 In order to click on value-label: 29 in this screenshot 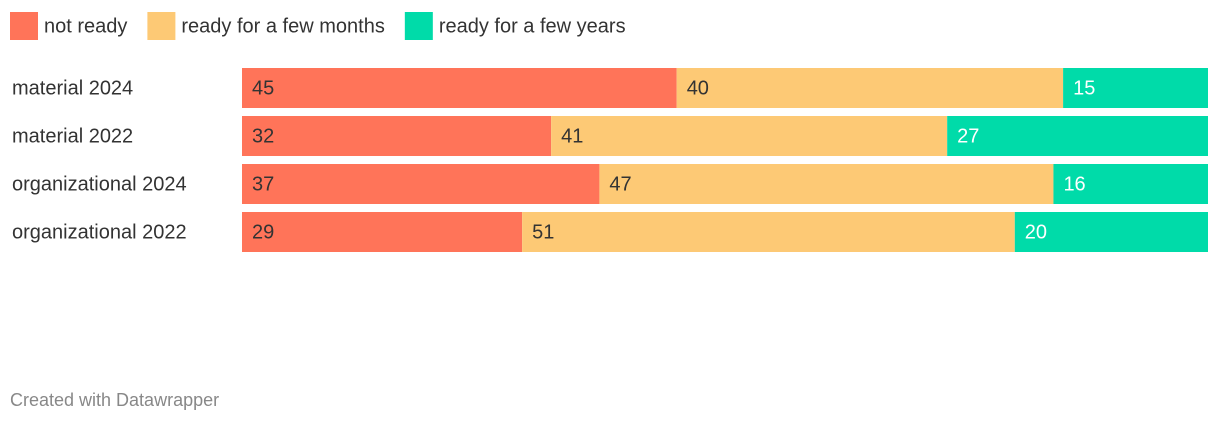, I will do `click(263, 232)`.